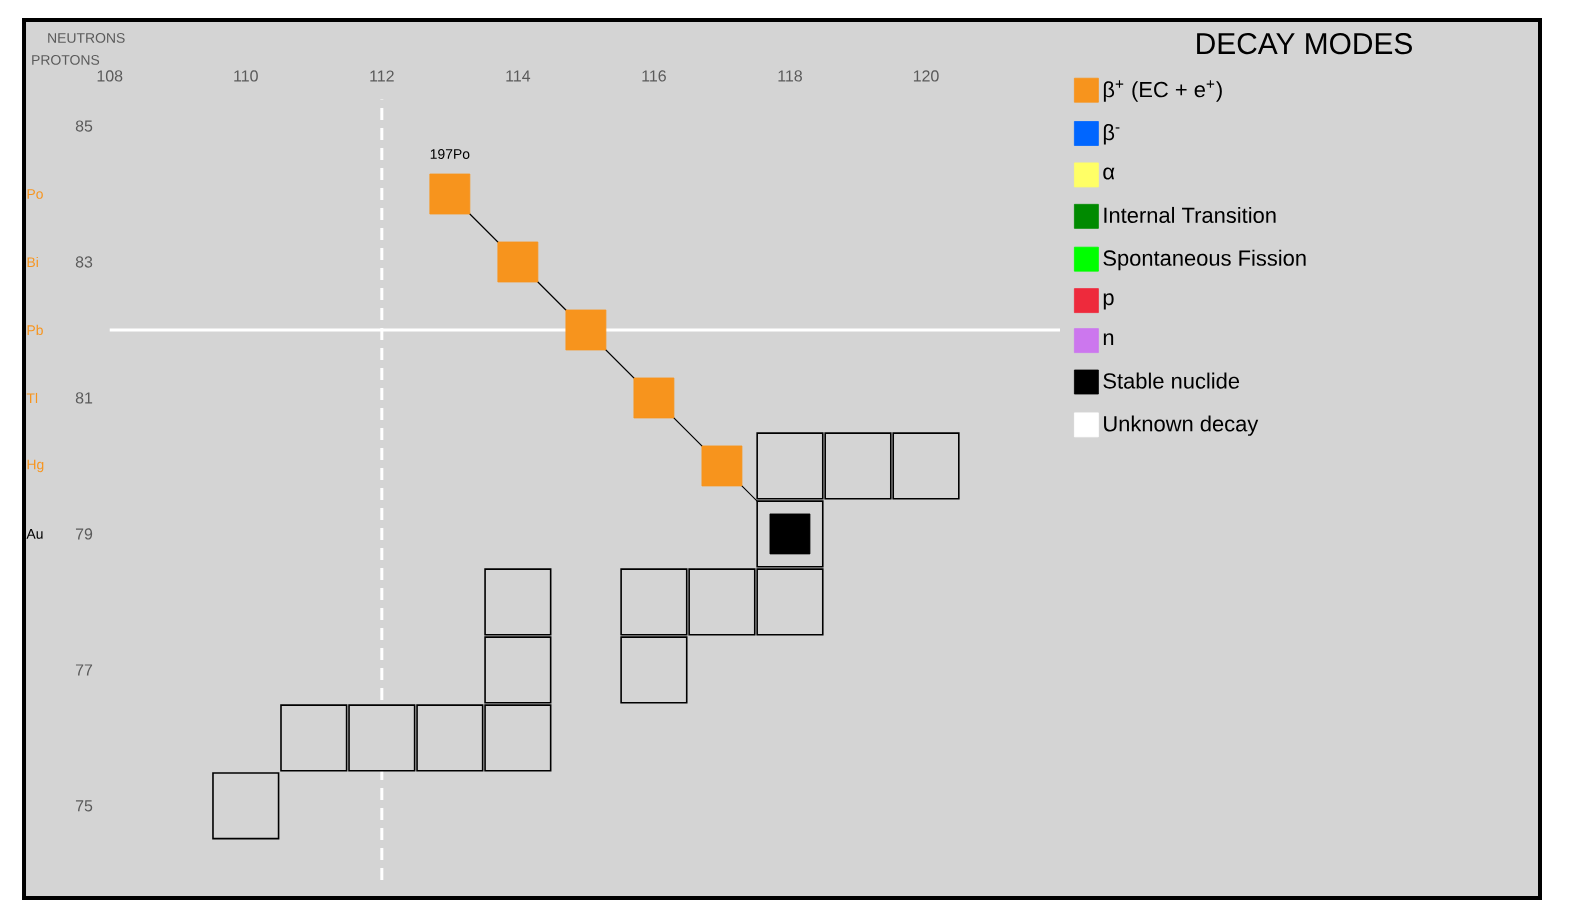  I want to click on legend-label: p, so click(1108, 301).